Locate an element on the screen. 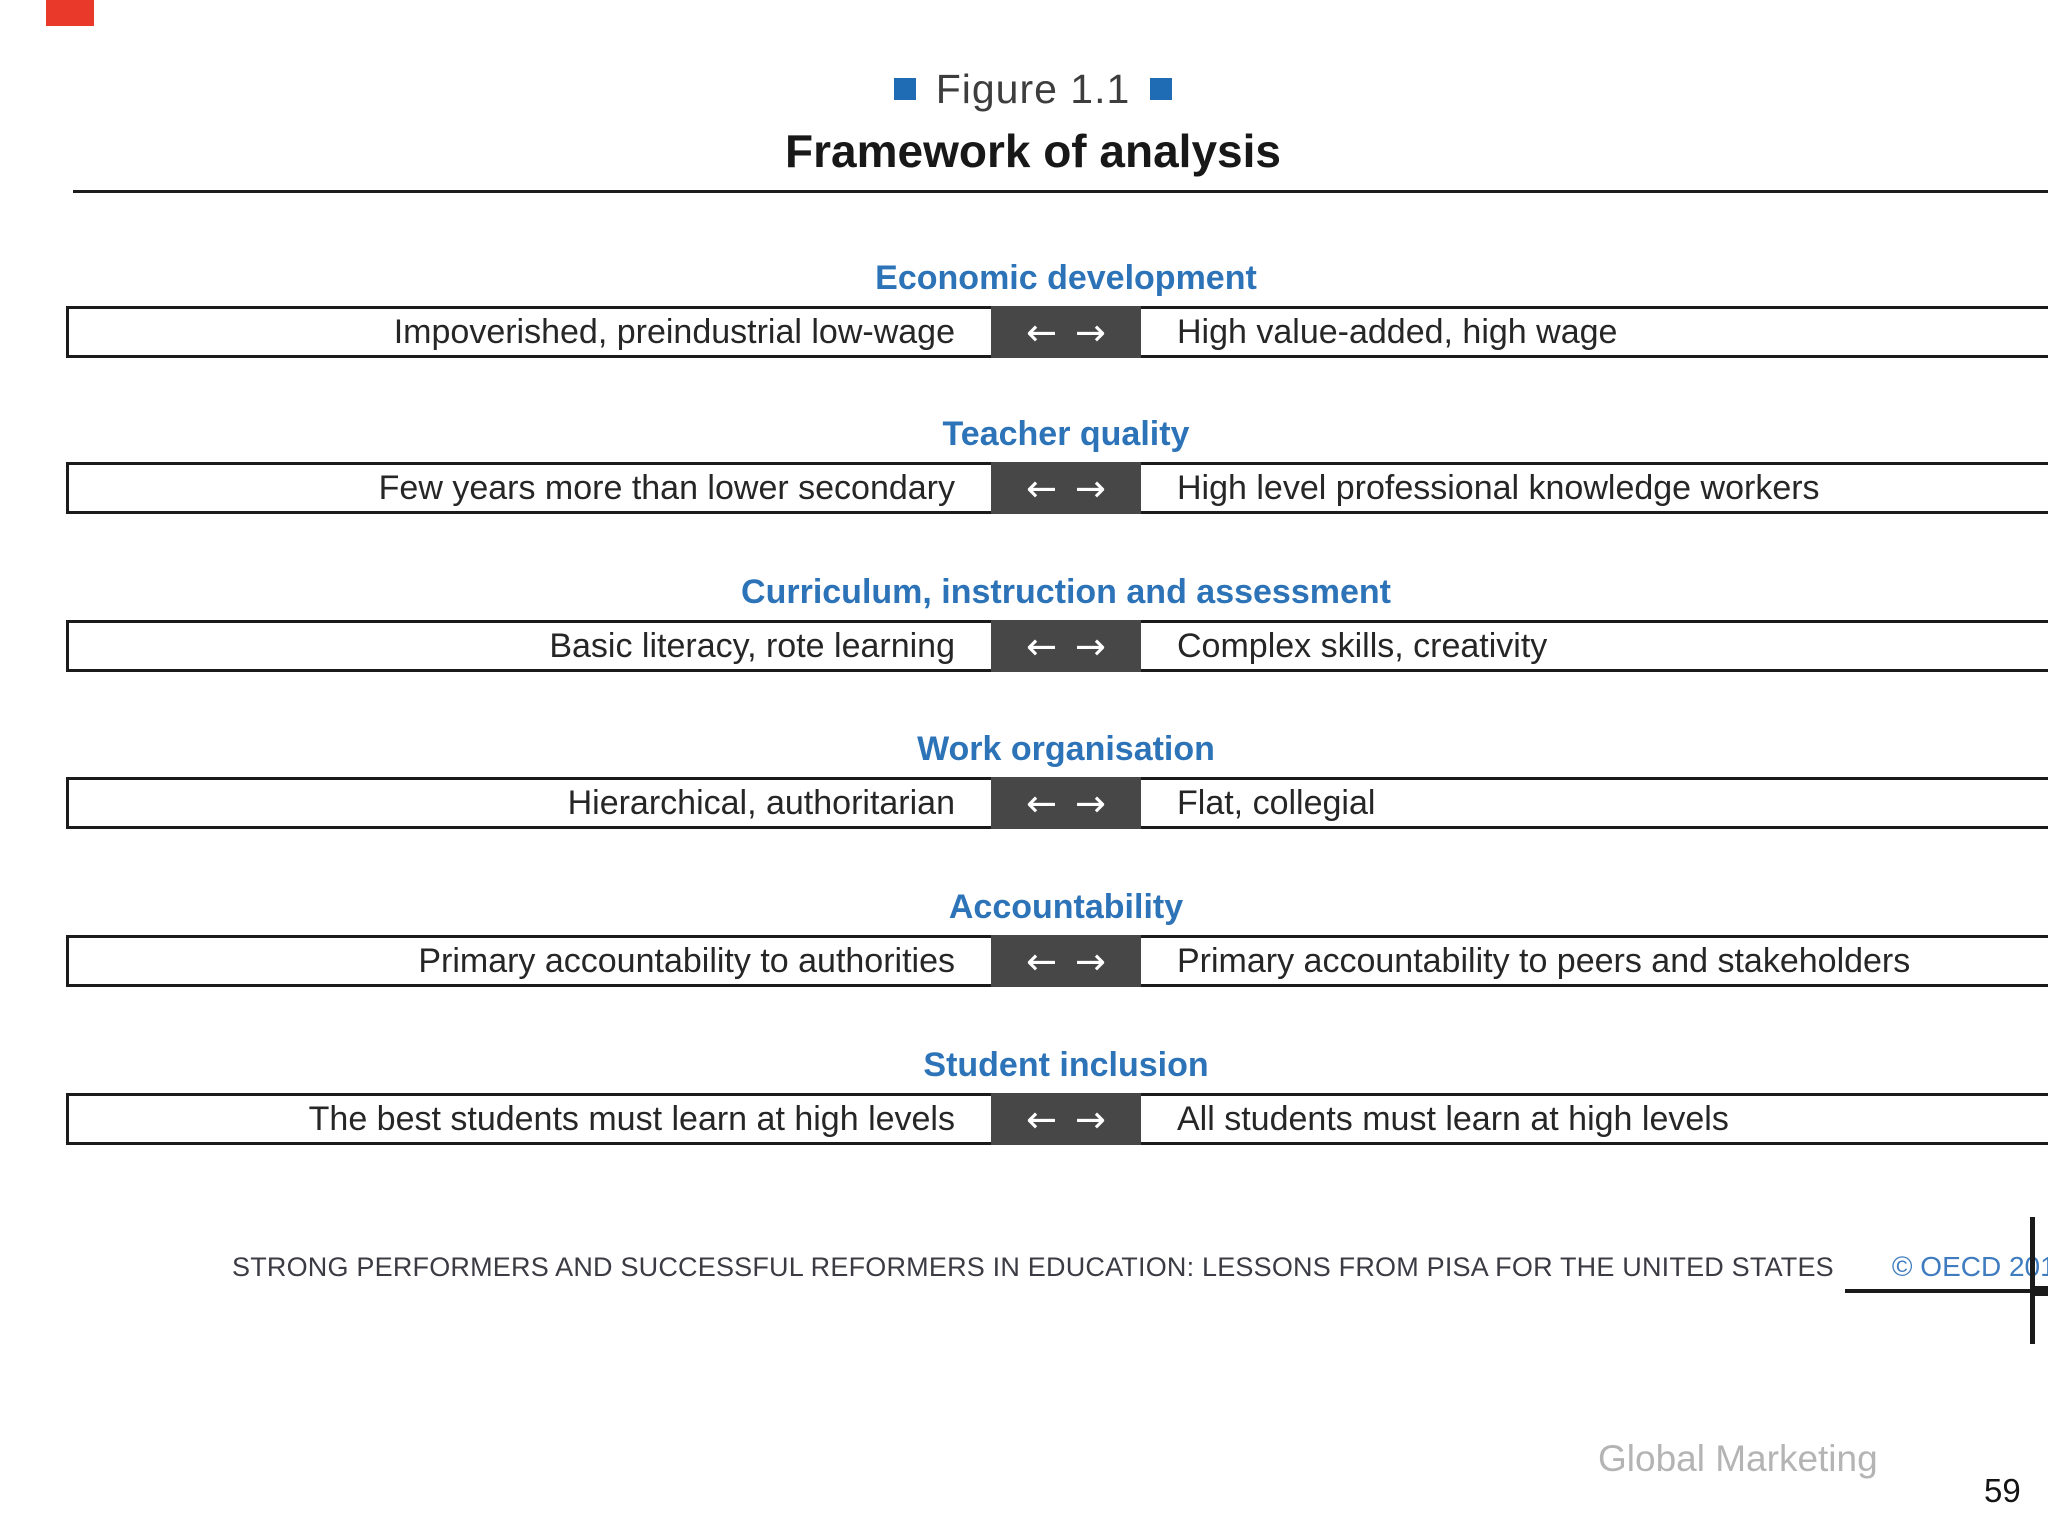  red-marker is located at coordinates (70, 13).